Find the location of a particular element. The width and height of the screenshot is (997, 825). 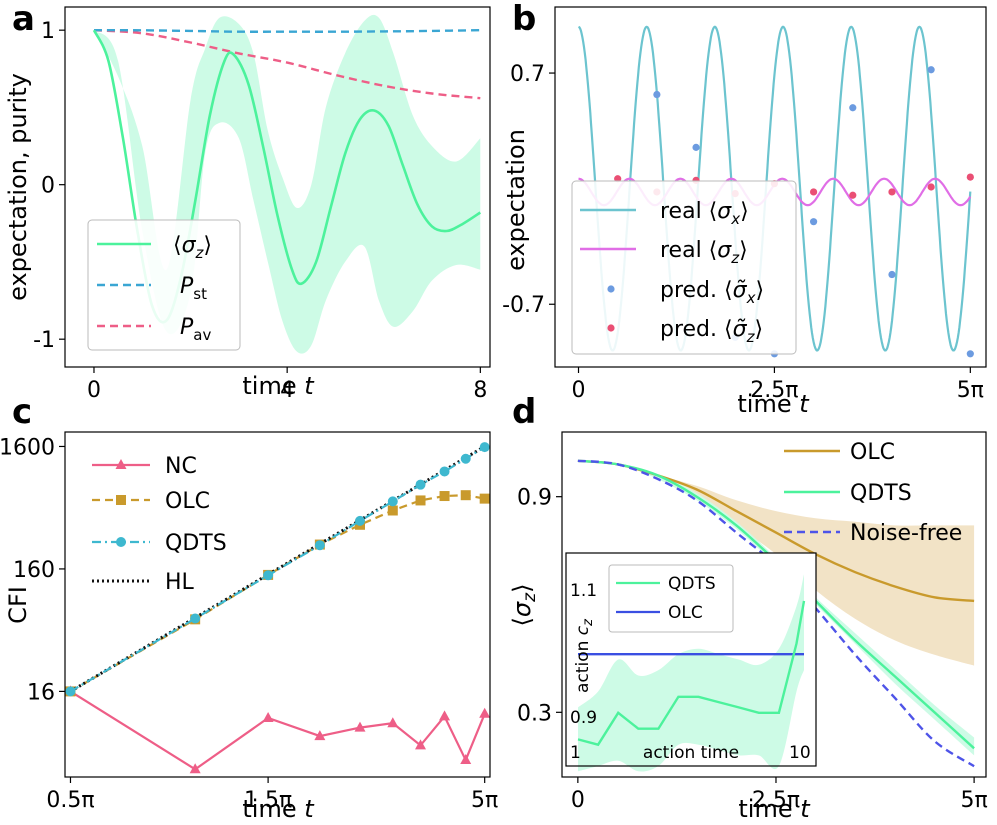

c-xtick-label: 5π is located at coordinates (484, 800).